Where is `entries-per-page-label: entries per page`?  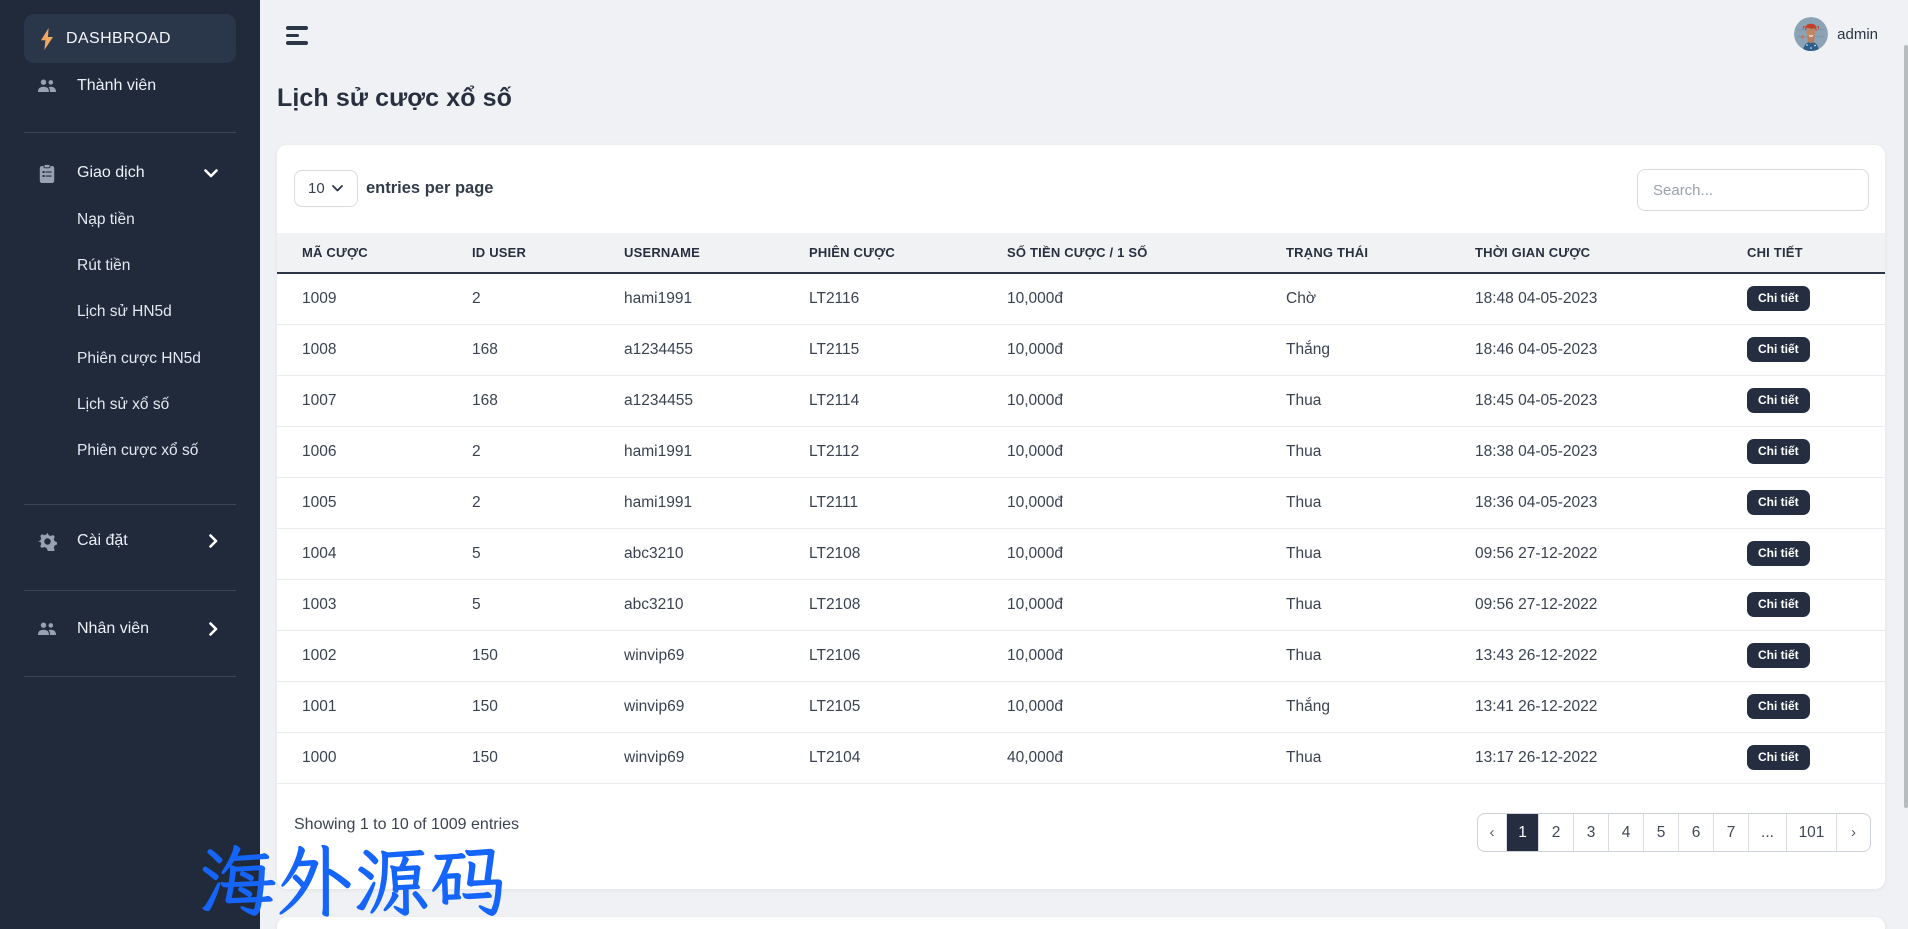
entries-per-page-label: entries per page is located at coordinates (430, 188).